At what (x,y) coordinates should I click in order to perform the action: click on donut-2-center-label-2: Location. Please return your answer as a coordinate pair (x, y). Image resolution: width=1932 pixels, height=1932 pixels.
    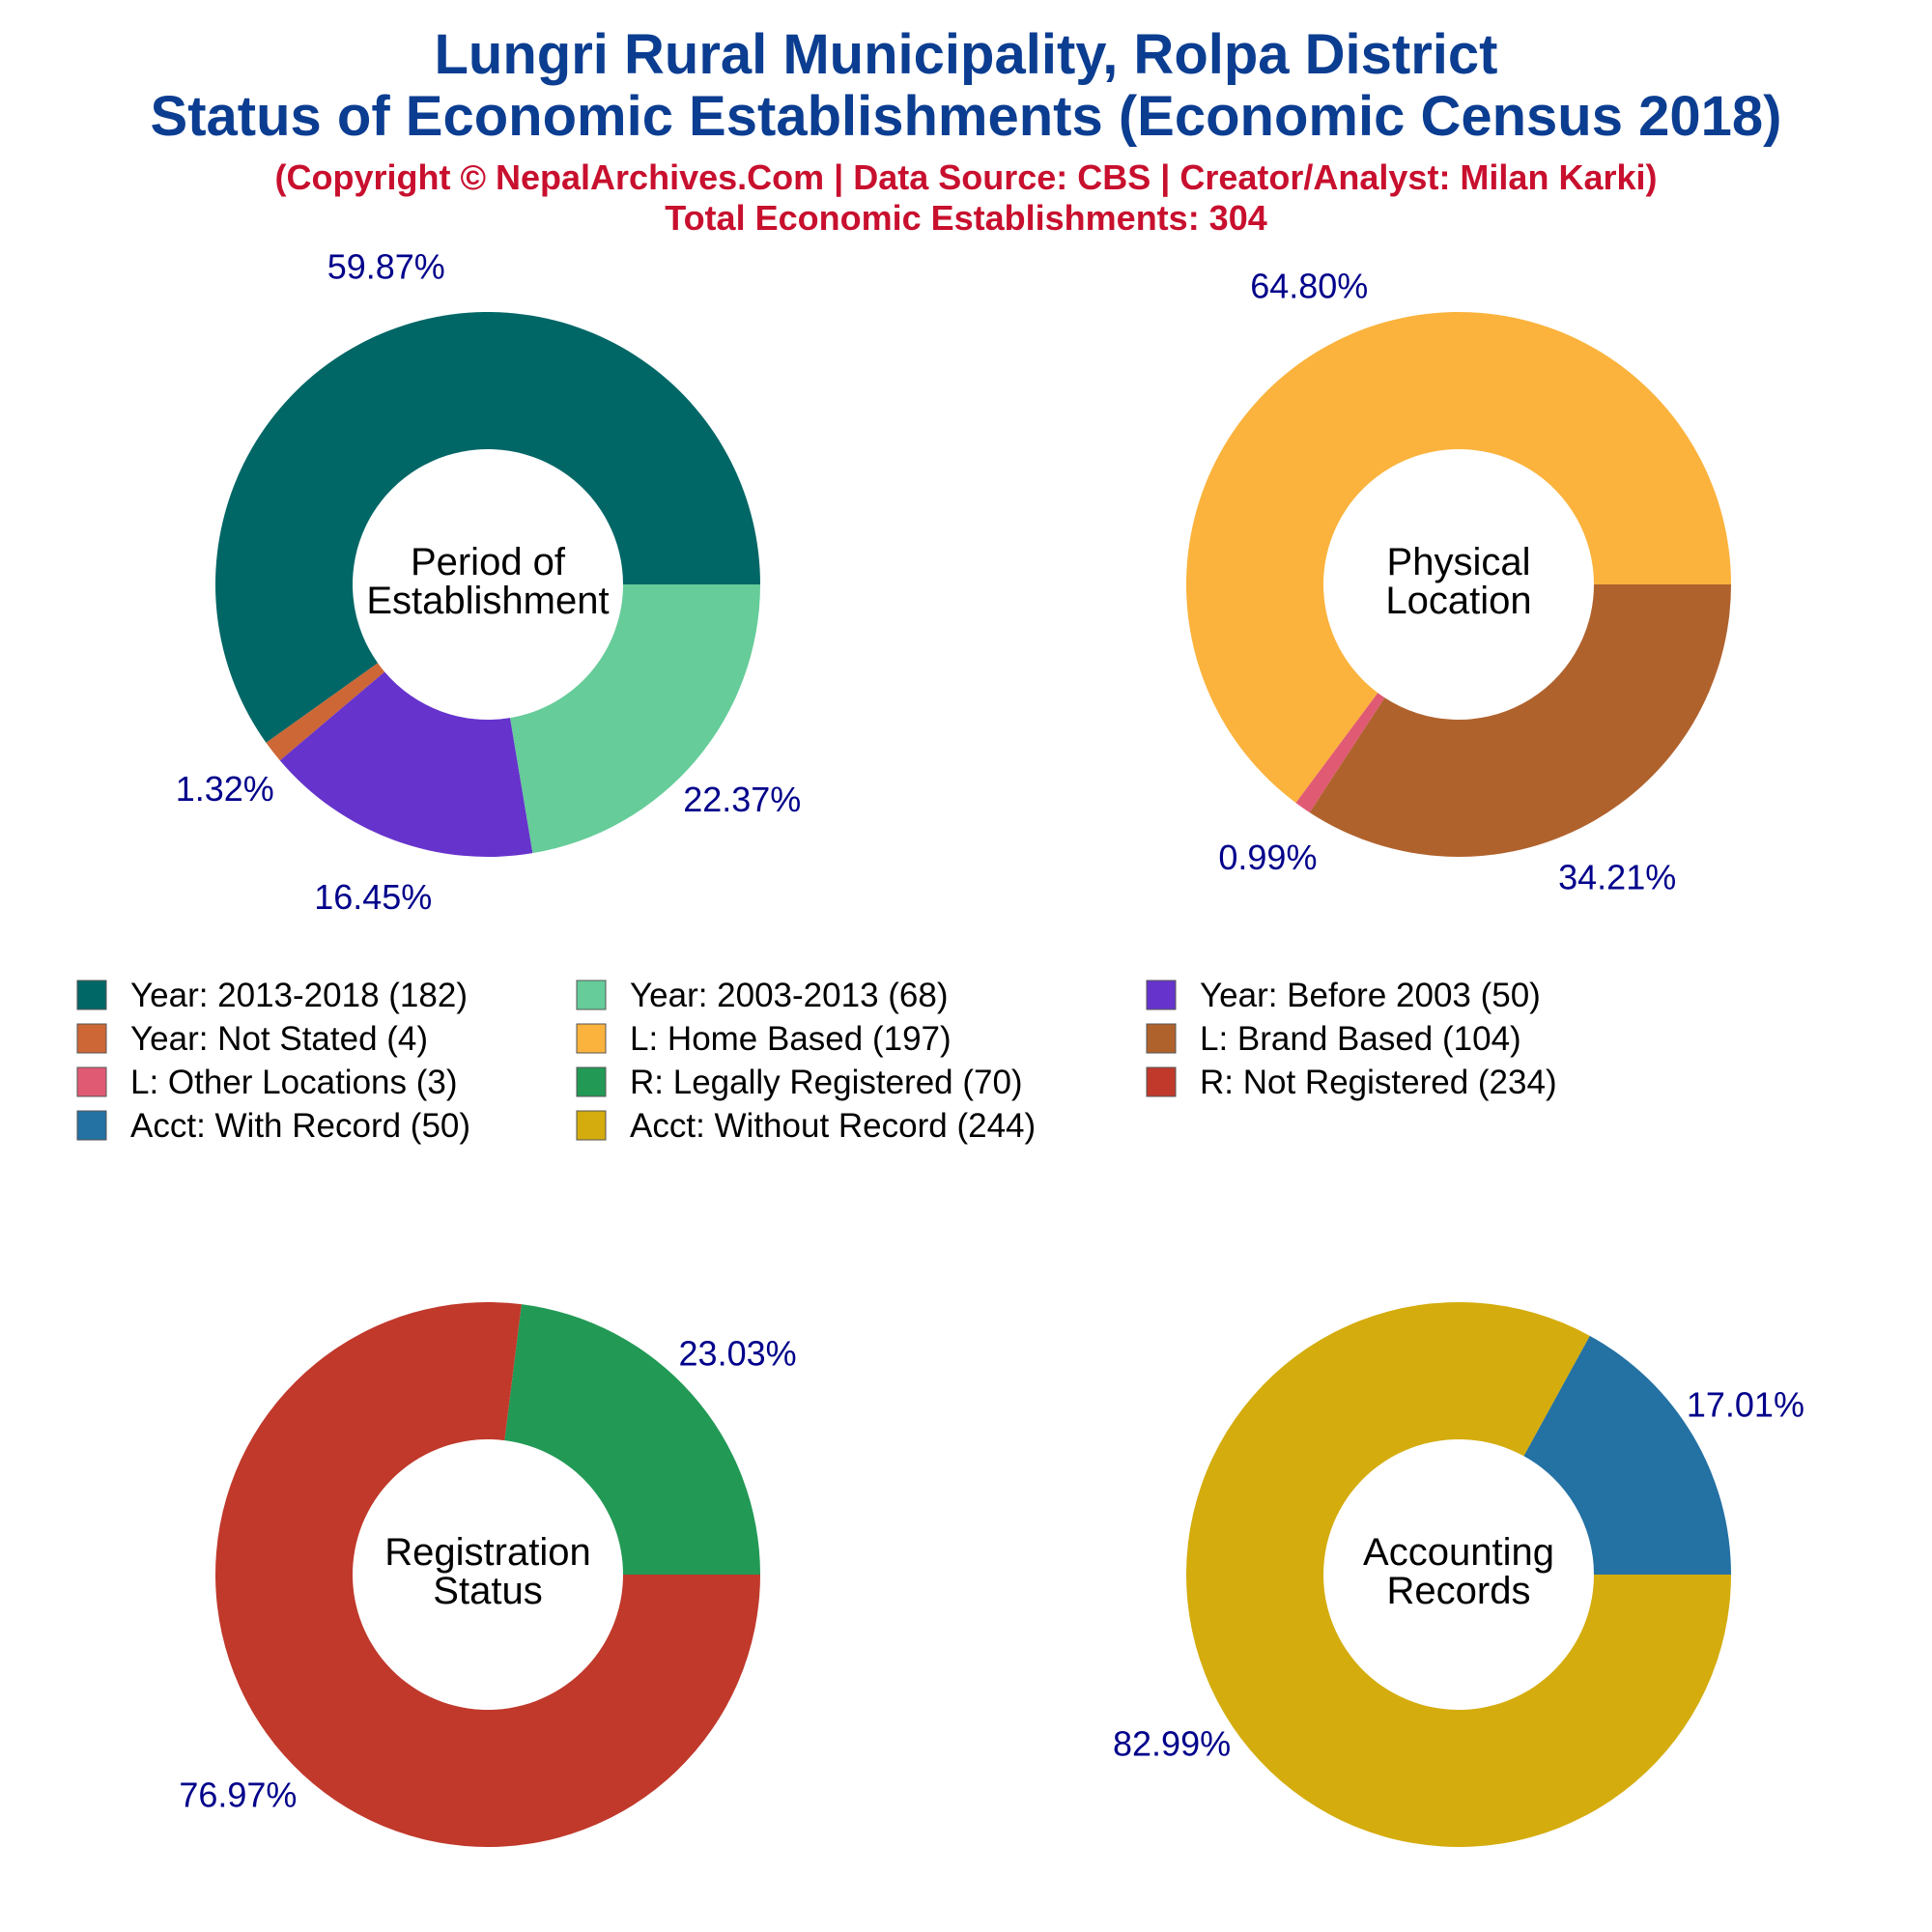
    Looking at the image, I should click on (1458, 601).